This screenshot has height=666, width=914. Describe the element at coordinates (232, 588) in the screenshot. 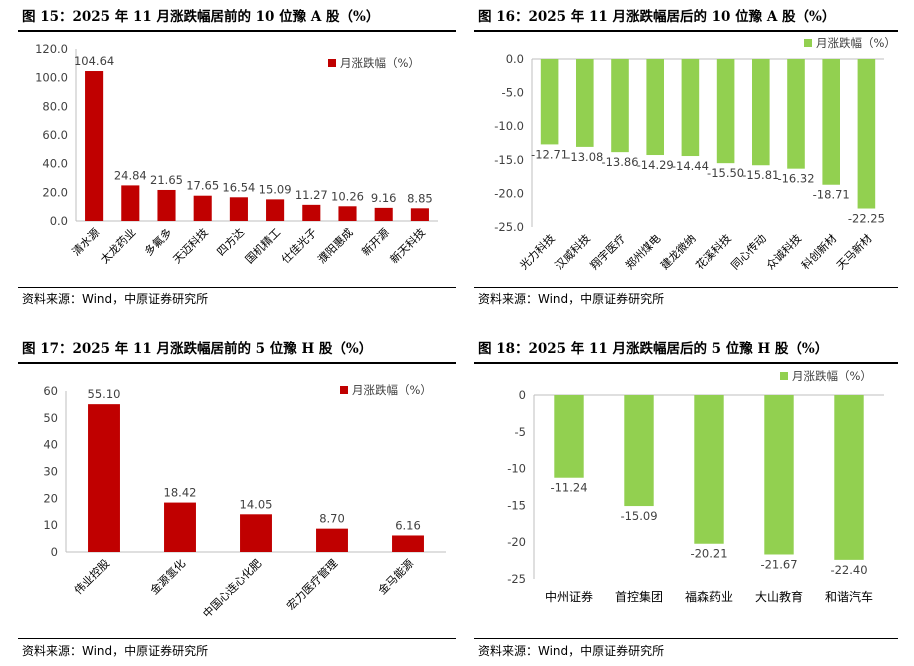

I see `x-tick-label: 中国心连心化肥` at that location.